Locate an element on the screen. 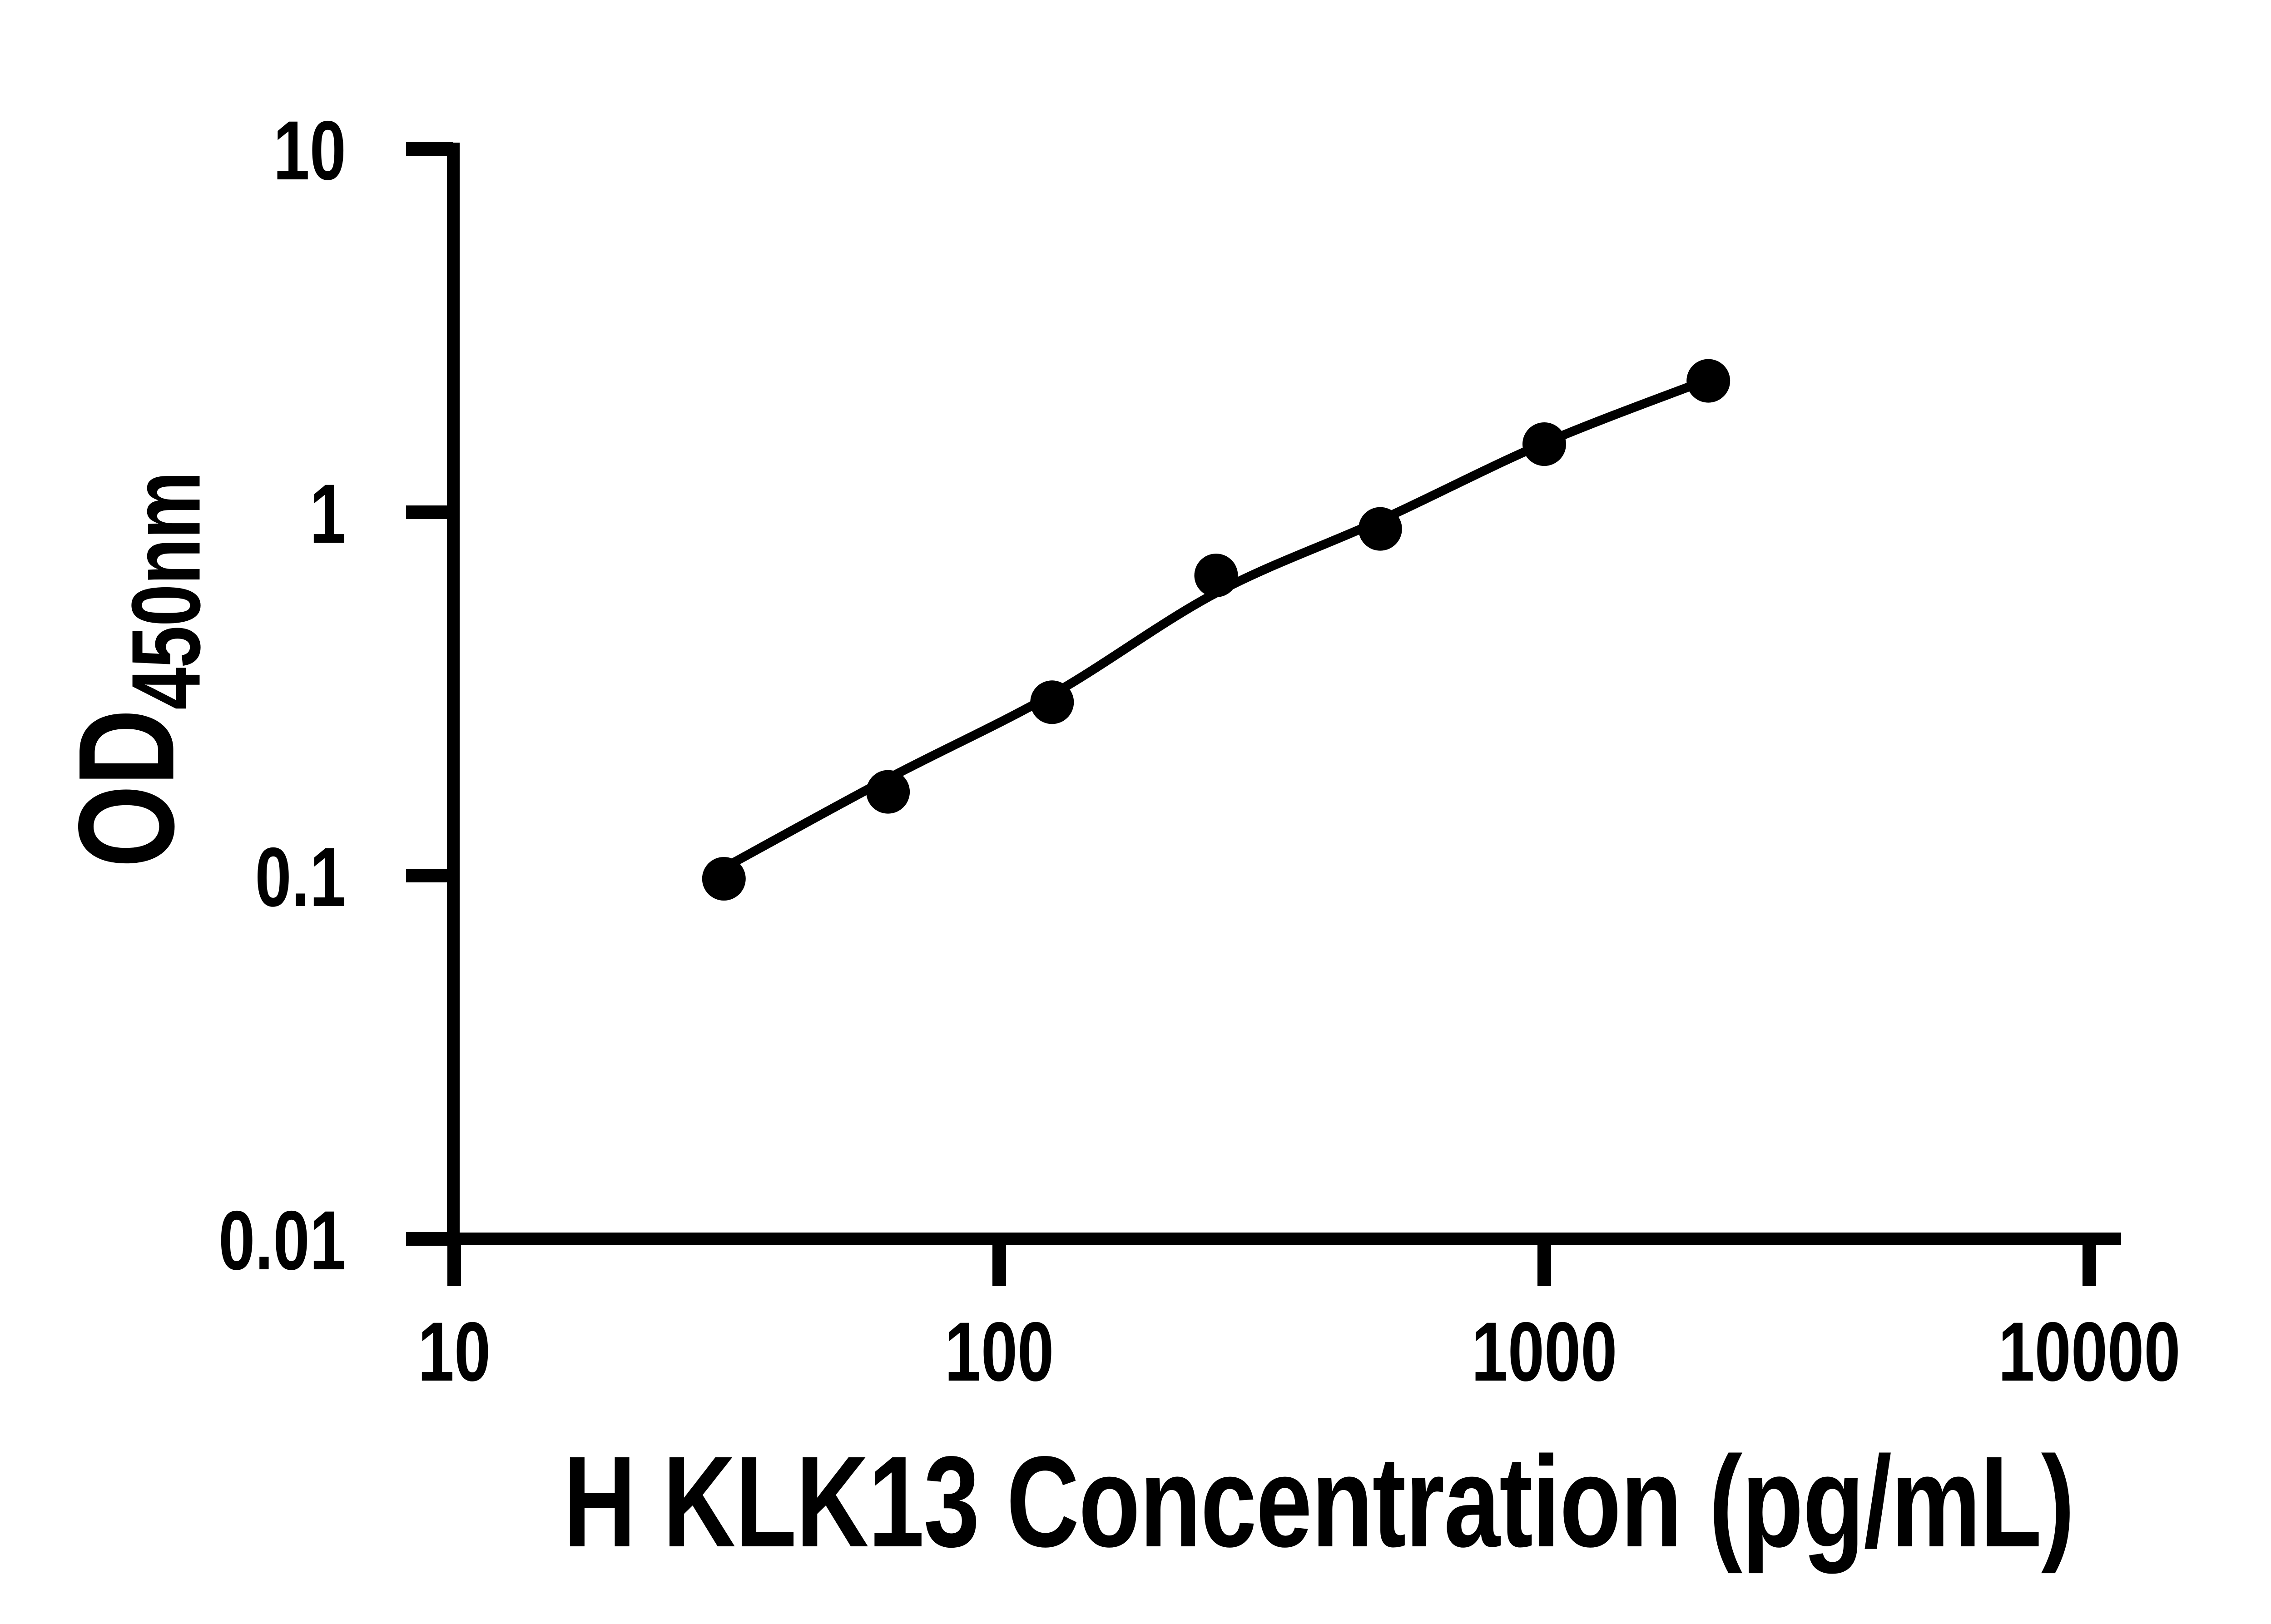 This screenshot has width=2271, height=1624. y-tick-label: 0.01 is located at coordinates (282, 1240).